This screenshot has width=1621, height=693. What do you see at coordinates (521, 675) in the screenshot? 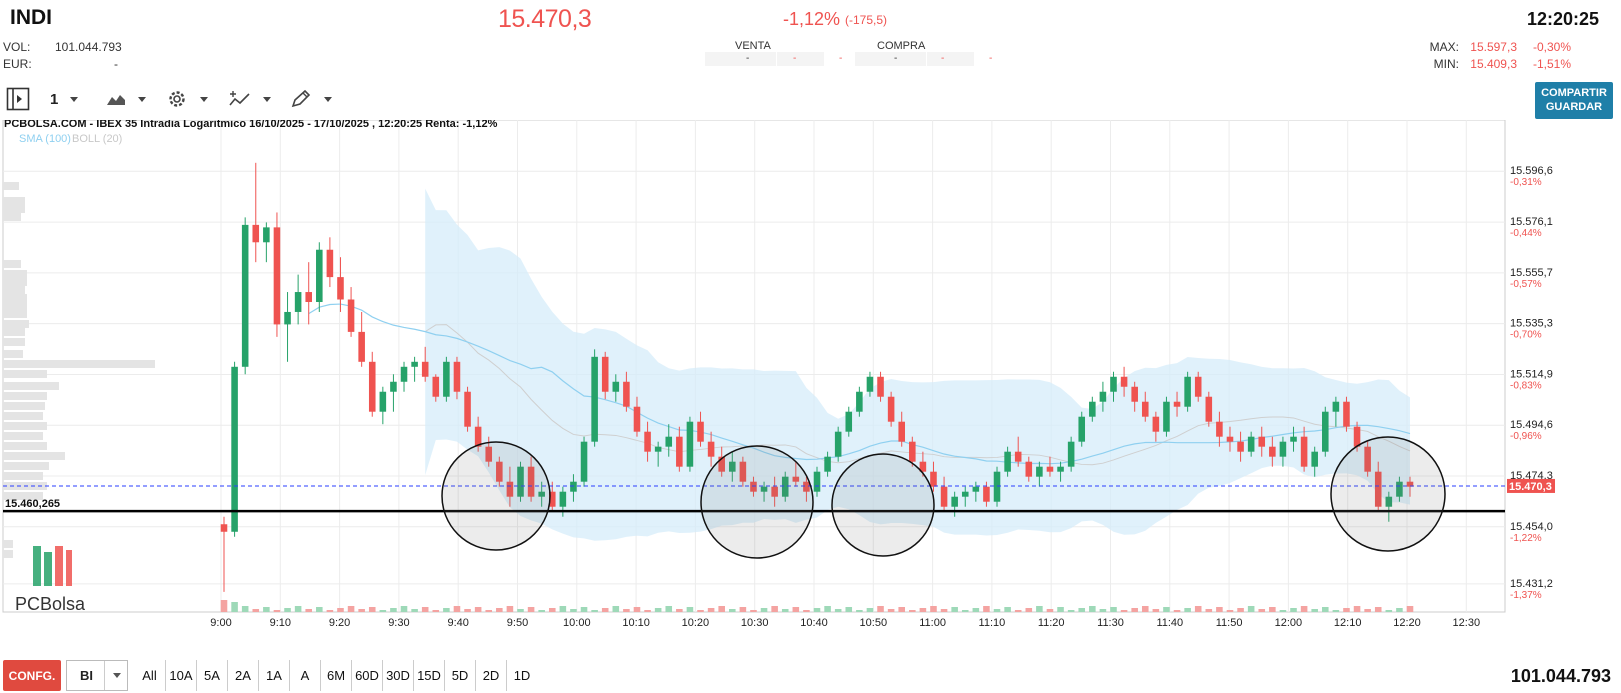
I see `range-button-1d: 1D` at bounding box center [521, 675].